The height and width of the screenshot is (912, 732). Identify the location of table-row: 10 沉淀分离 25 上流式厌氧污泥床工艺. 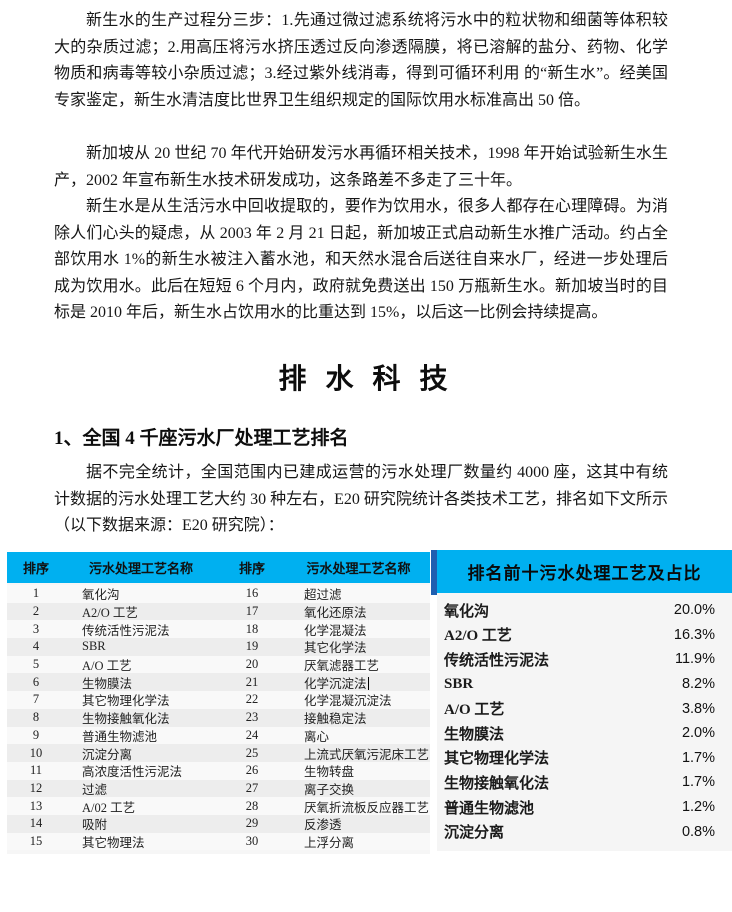
(218, 753).